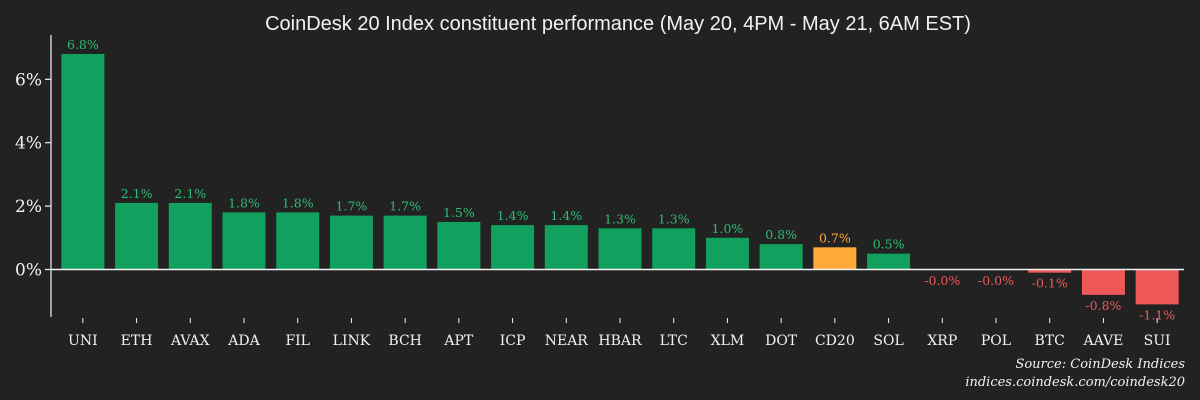 The image size is (1200, 400). Describe the element at coordinates (243, 341) in the screenshot. I see `x-tick-label-ada: ADA` at that location.